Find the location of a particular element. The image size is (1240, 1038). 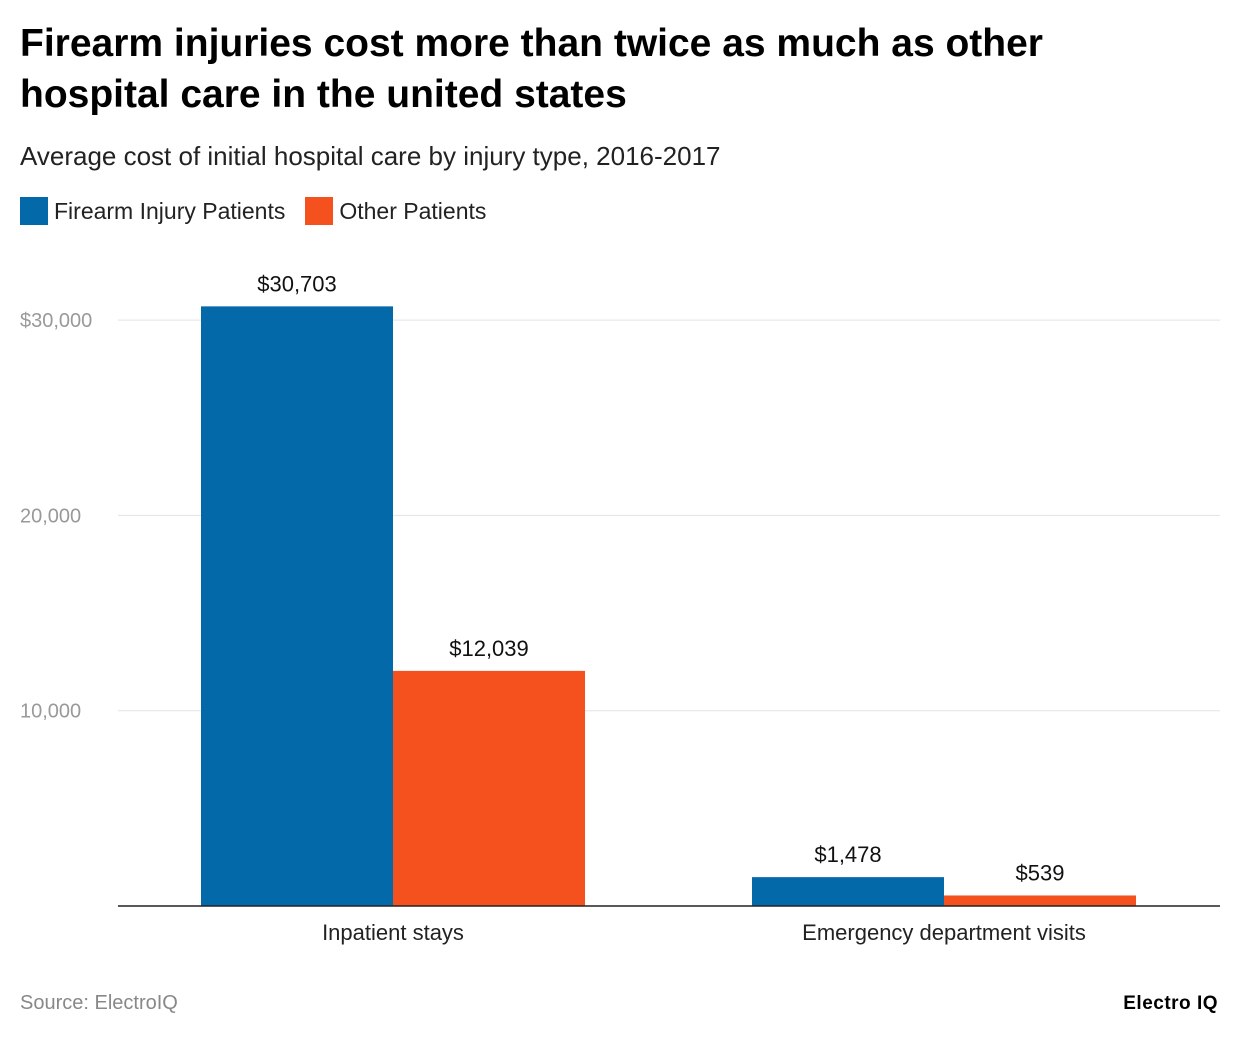

data-label: $12,039 is located at coordinates (489, 648).